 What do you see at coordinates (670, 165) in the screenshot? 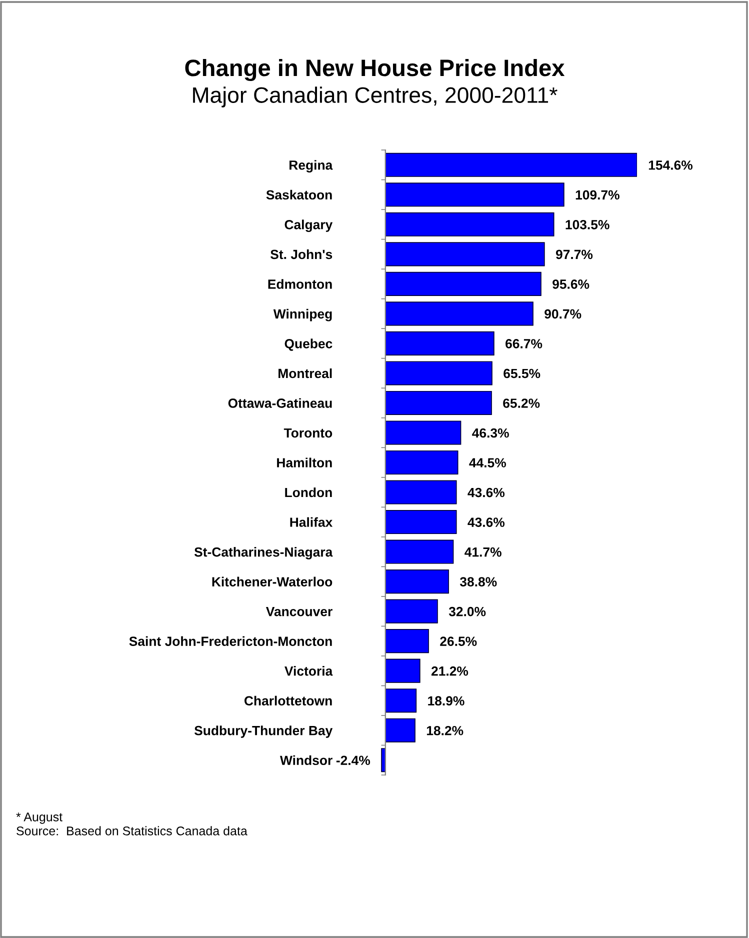
I see `data-label: 154.6%` at bounding box center [670, 165].